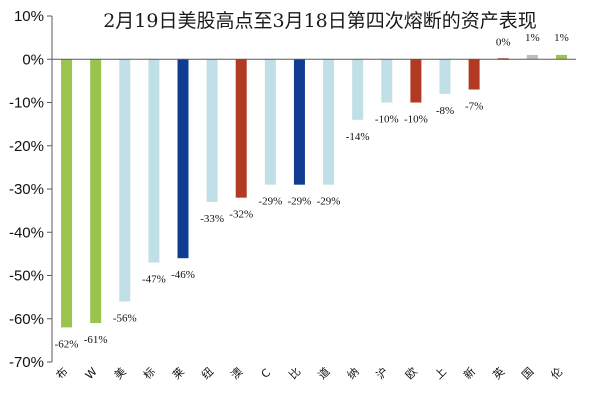  I want to click on x-tick-label: 伦, so click(557, 373).